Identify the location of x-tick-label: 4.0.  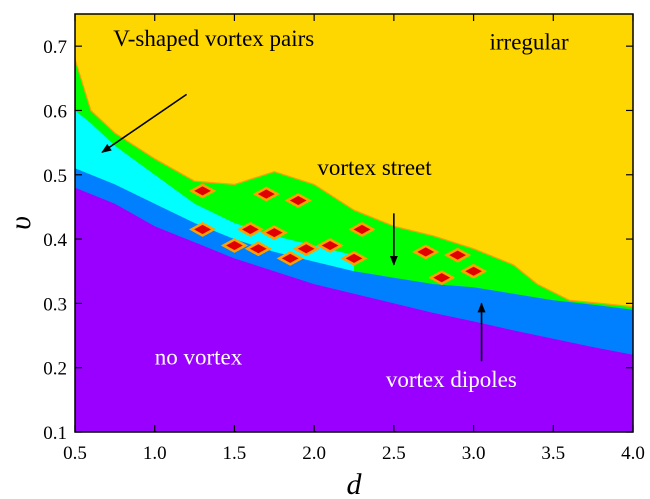
(633, 453).